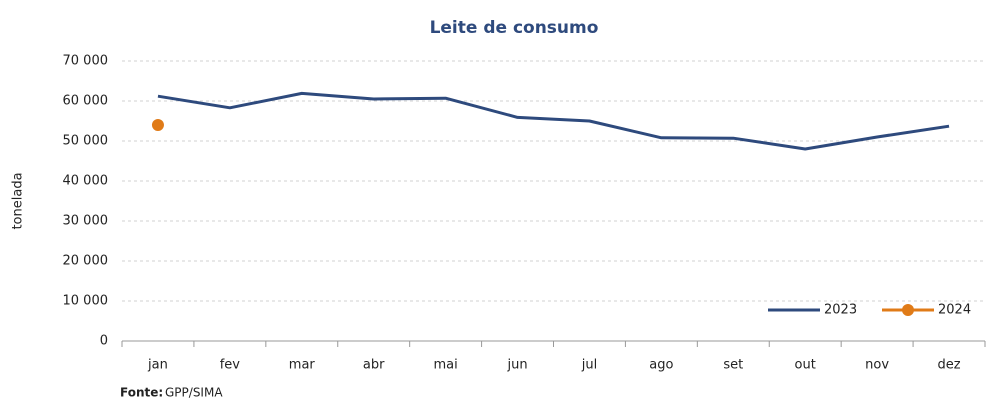 The height and width of the screenshot is (400, 996). Describe the element at coordinates (141, 393) in the screenshot. I see `source-label: Fonte:` at that location.